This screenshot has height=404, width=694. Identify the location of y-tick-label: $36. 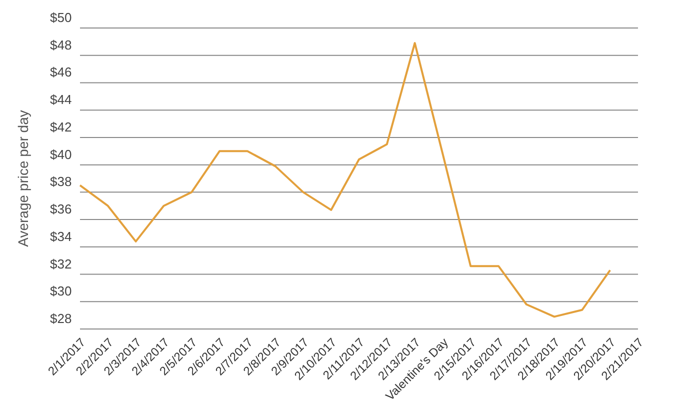
(61, 209).